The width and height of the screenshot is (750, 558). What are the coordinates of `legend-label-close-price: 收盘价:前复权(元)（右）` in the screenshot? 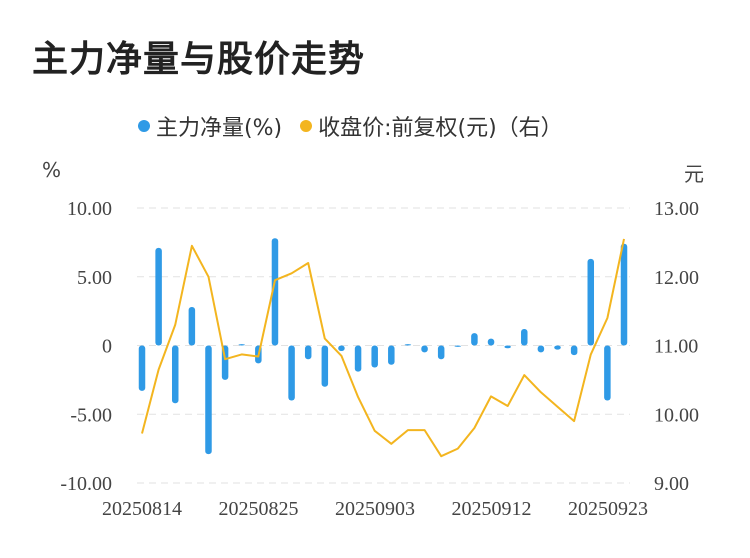 It's located at (440, 128).